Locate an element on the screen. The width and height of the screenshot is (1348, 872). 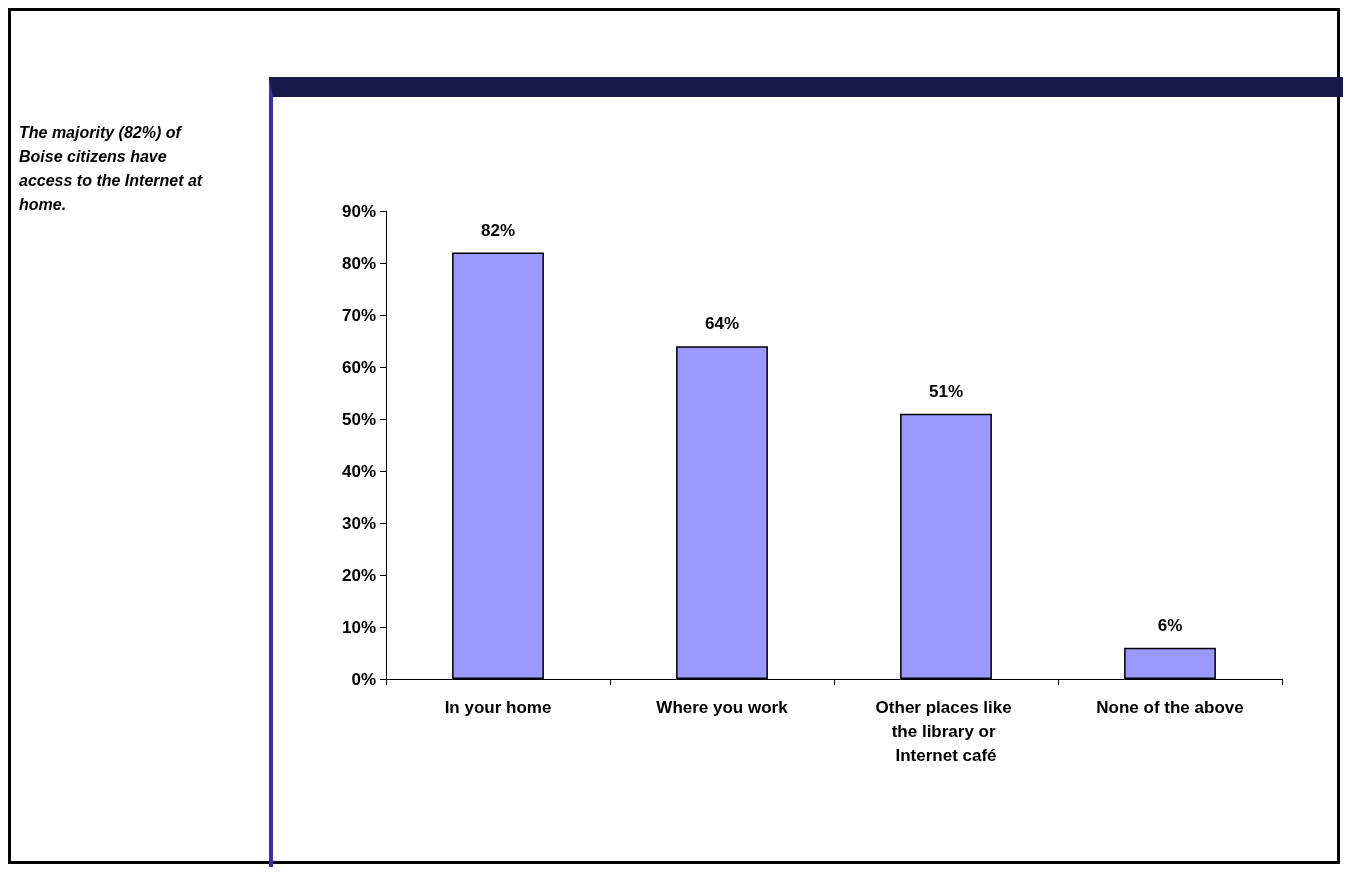
x-tick-label: In your home is located at coordinates (498, 707).